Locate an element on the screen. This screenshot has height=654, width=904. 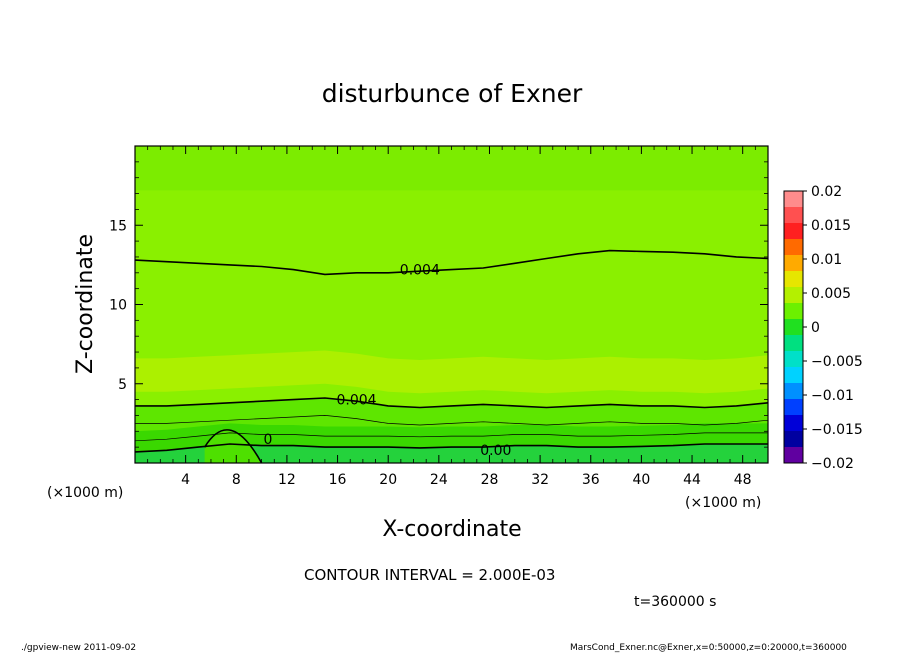
x-tick-label-12: 12 is located at coordinates (287, 480).